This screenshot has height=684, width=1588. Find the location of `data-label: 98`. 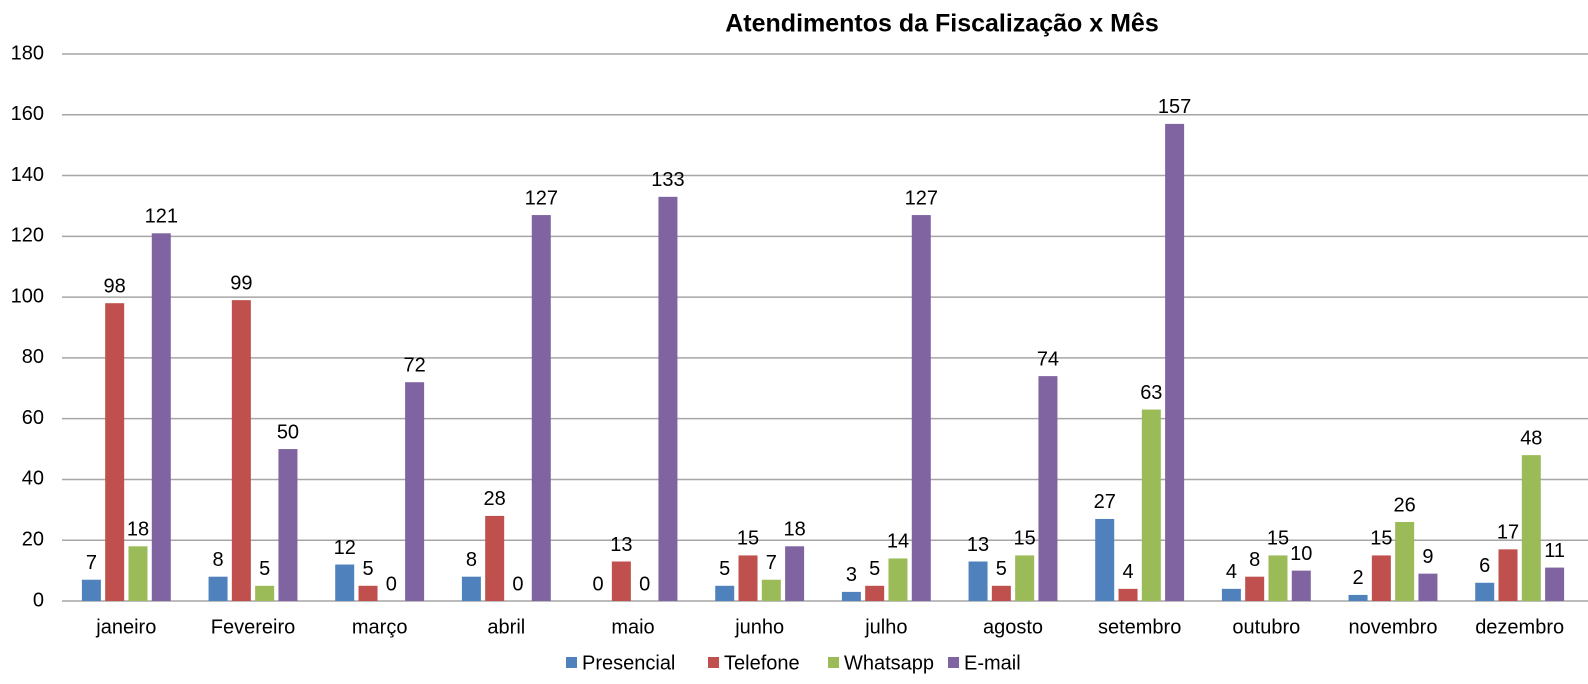

data-label: 98 is located at coordinates (115, 286).